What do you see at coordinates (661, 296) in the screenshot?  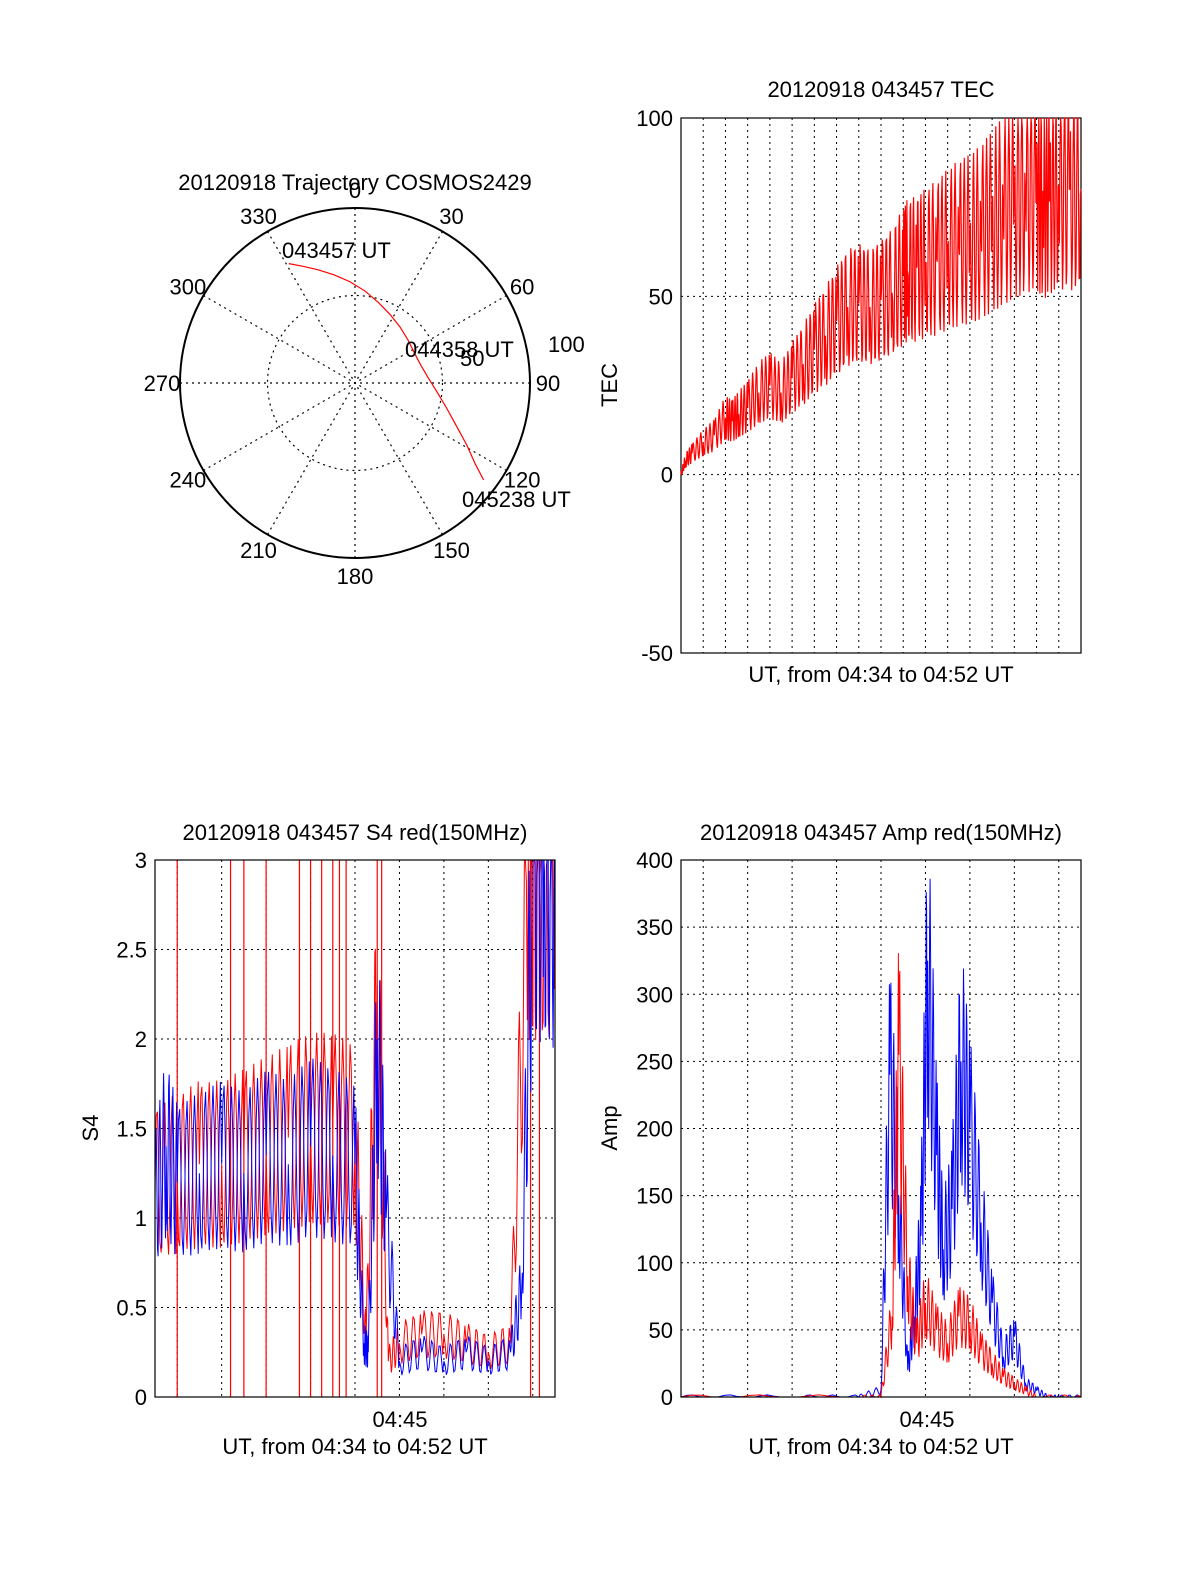 I see `p-tec-ytick-label: 50` at bounding box center [661, 296].